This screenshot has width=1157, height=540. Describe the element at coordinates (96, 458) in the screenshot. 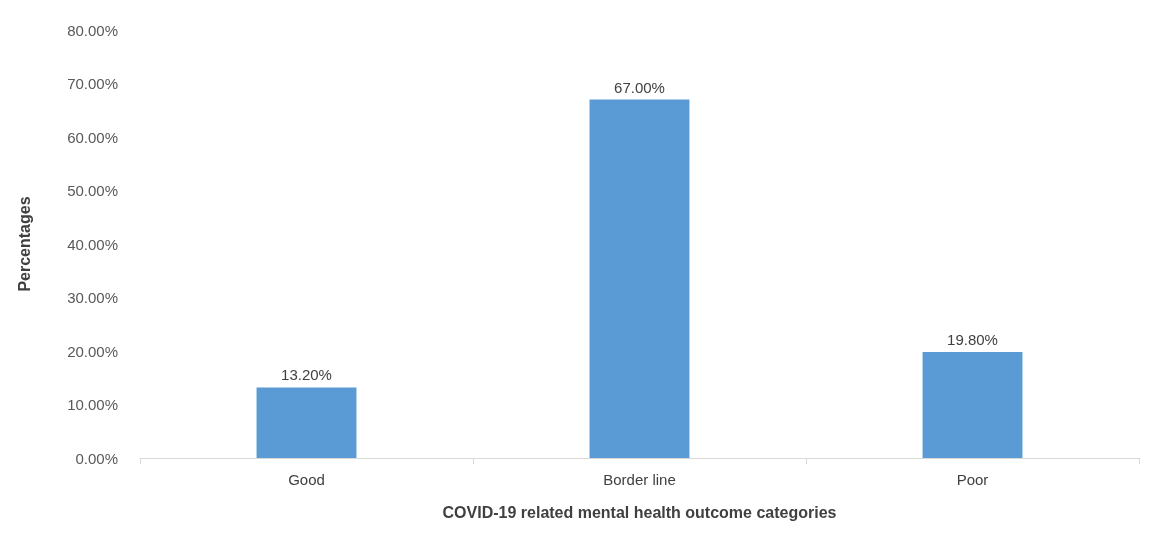

I see `y-tick-label: 0.00%` at that location.